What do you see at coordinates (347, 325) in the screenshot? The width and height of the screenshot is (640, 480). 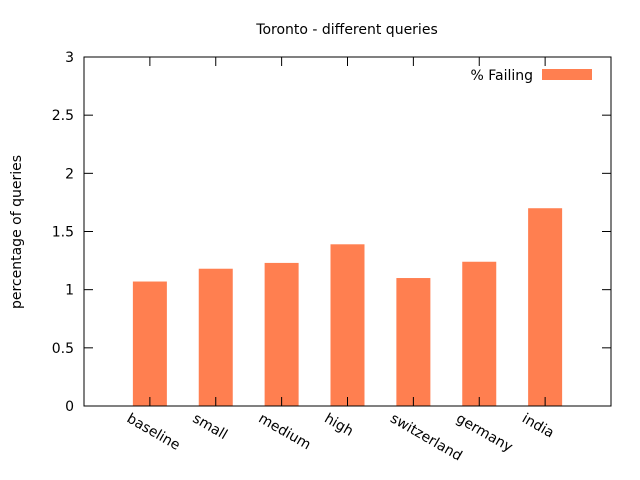 I see `bar-high` at bounding box center [347, 325].